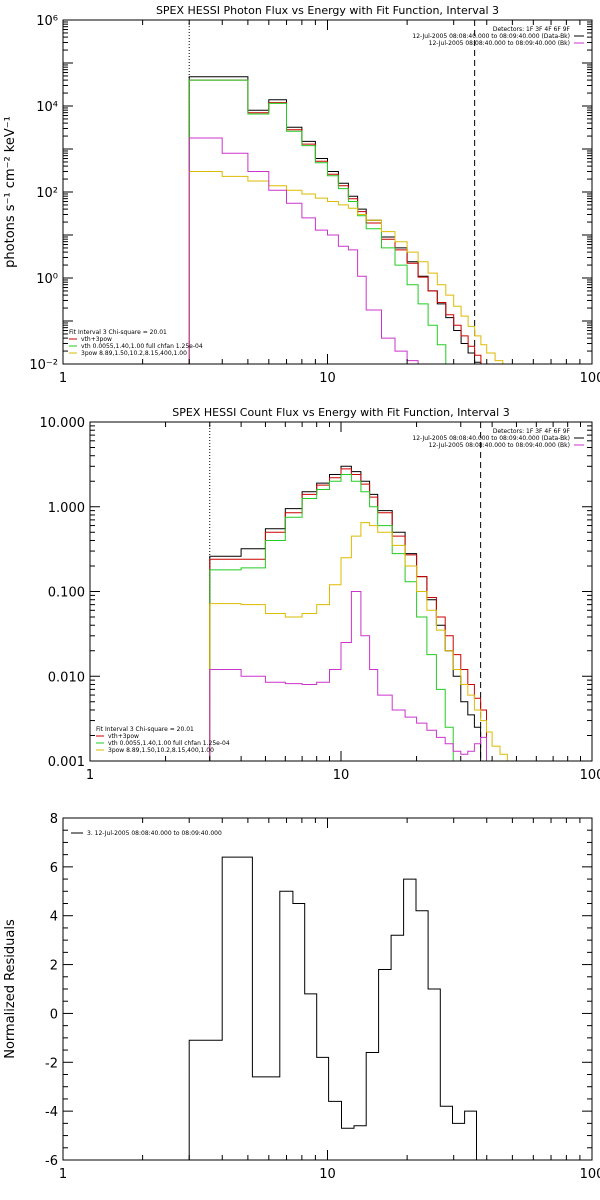  I want to click on y-tick-label: 10⁶, so click(47, 21).